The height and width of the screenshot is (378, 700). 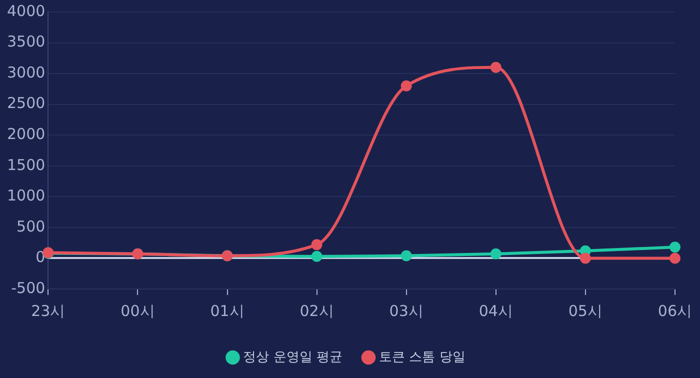 What do you see at coordinates (26, 134) in the screenshot?
I see `y-tick-label: 2000` at bounding box center [26, 134].